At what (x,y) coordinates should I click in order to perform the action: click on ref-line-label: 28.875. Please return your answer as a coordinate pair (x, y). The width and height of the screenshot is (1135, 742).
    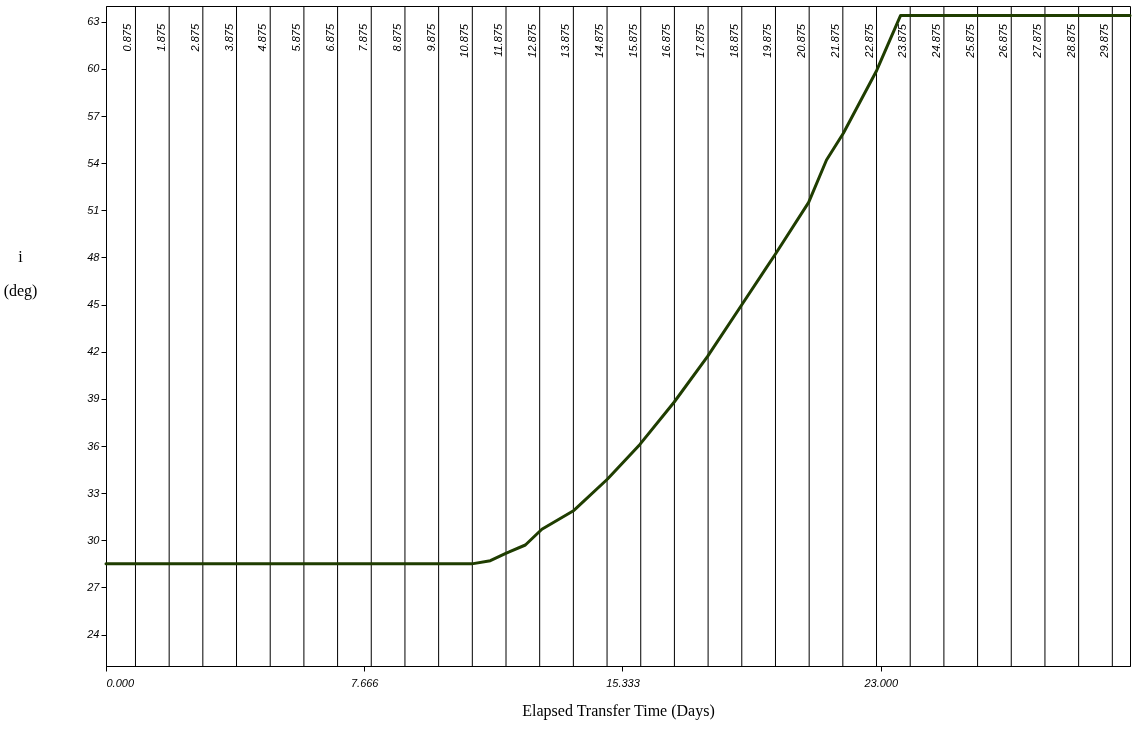
    Looking at the image, I should click on (1070, 41).